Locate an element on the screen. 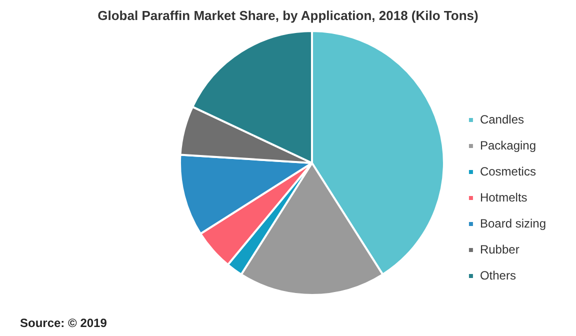  legend-label: Packaging is located at coordinates (508, 145).